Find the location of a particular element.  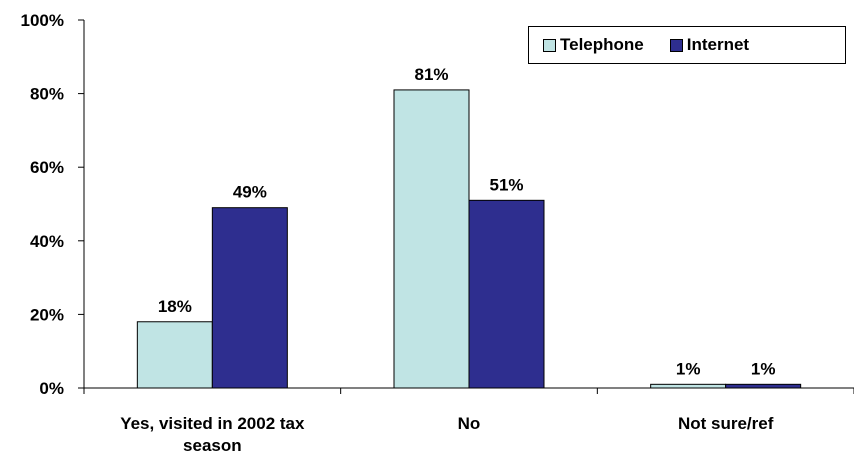

x-category-label: Not sure/ref is located at coordinates (726, 423).